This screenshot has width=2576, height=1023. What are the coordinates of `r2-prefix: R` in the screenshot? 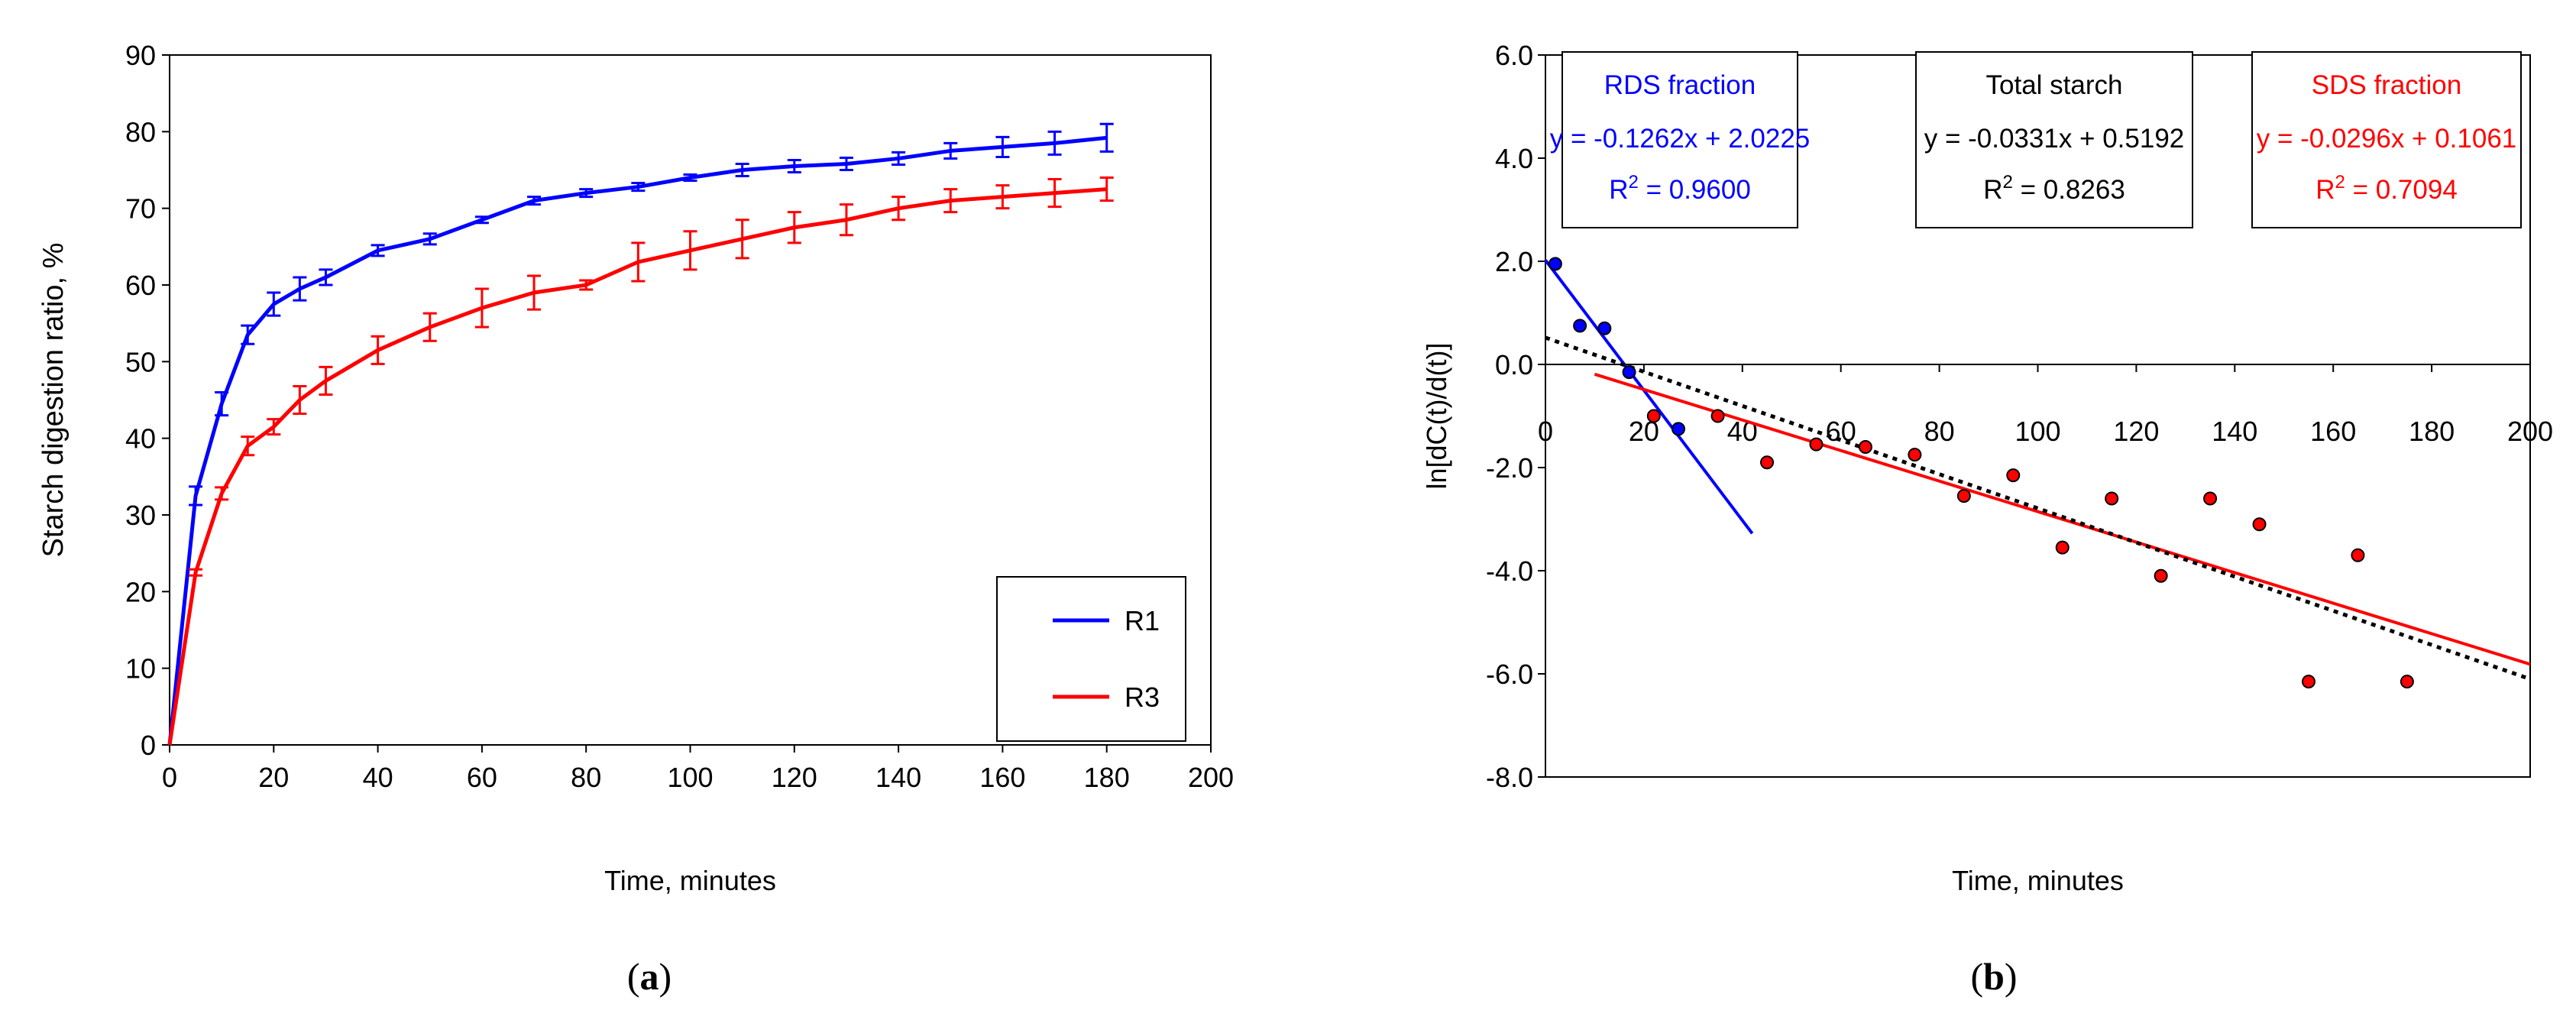 It's located at (1992, 190).